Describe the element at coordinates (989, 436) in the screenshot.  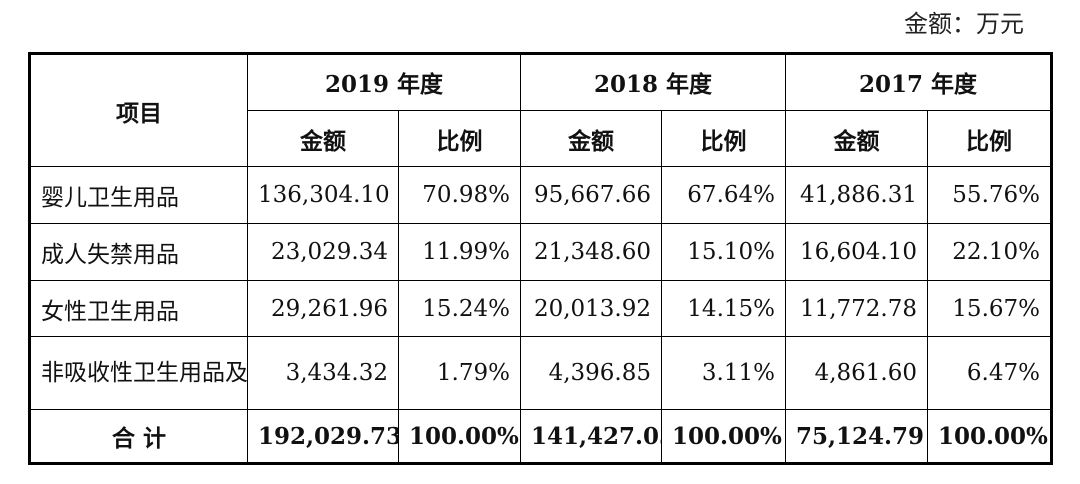
I see `total-ratio-2017-cell: 100.00%` at that location.